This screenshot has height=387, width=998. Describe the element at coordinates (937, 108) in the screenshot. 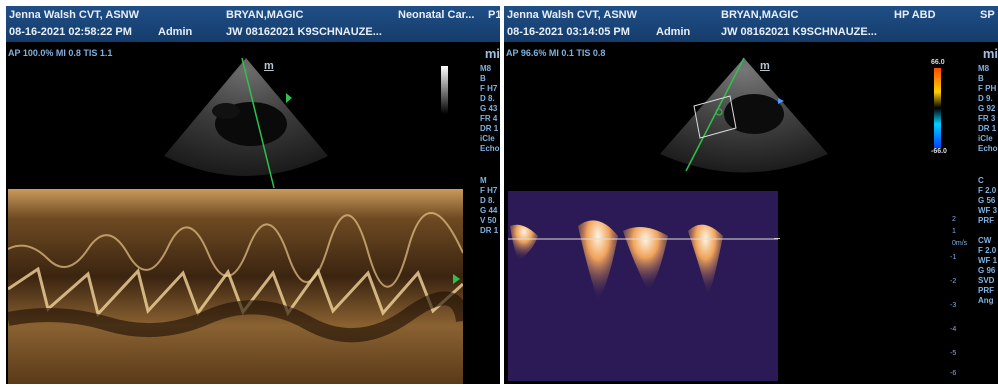

I see `color-scale-bar` at that location.